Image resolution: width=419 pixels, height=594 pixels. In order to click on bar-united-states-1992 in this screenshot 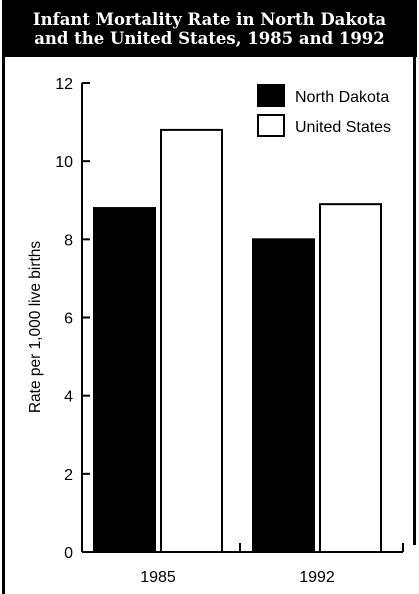, I will do `click(350, 378)`.